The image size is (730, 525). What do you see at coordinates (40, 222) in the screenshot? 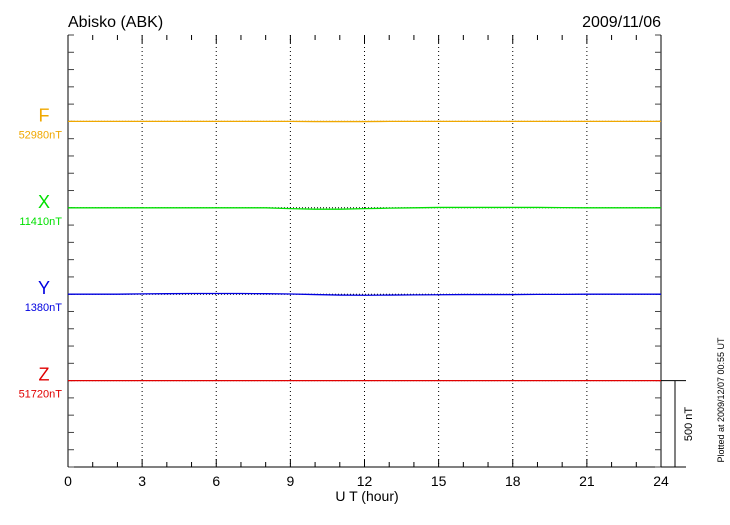
I see `series-baseline-x: 11410nT` at bounding box center [40, 222].